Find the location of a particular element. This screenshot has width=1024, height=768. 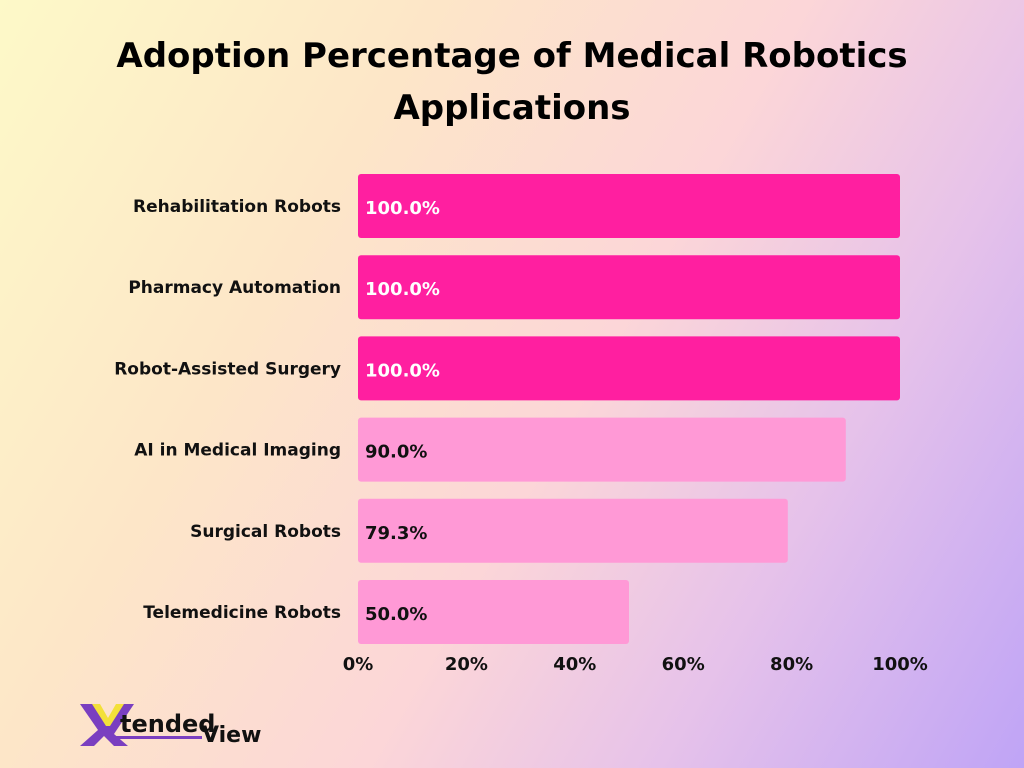

x-tick-label: 60% is located at coordinates (683, 664).